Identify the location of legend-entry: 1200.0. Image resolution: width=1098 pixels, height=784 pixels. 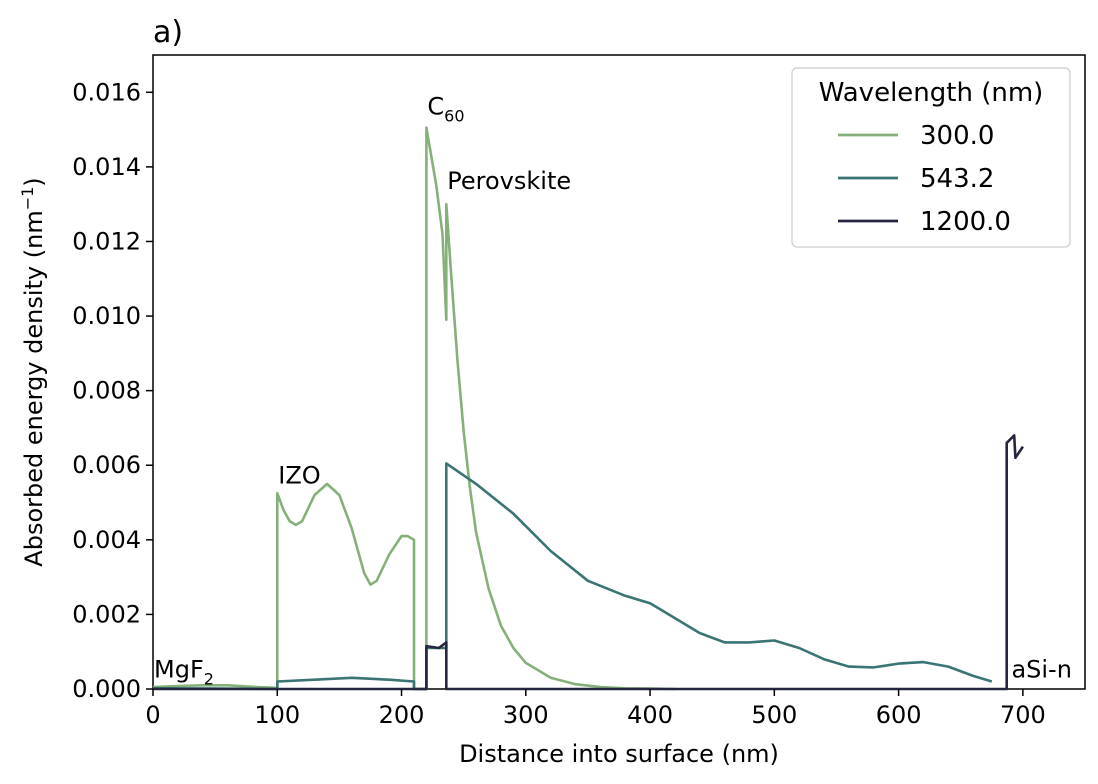
(965, 222).